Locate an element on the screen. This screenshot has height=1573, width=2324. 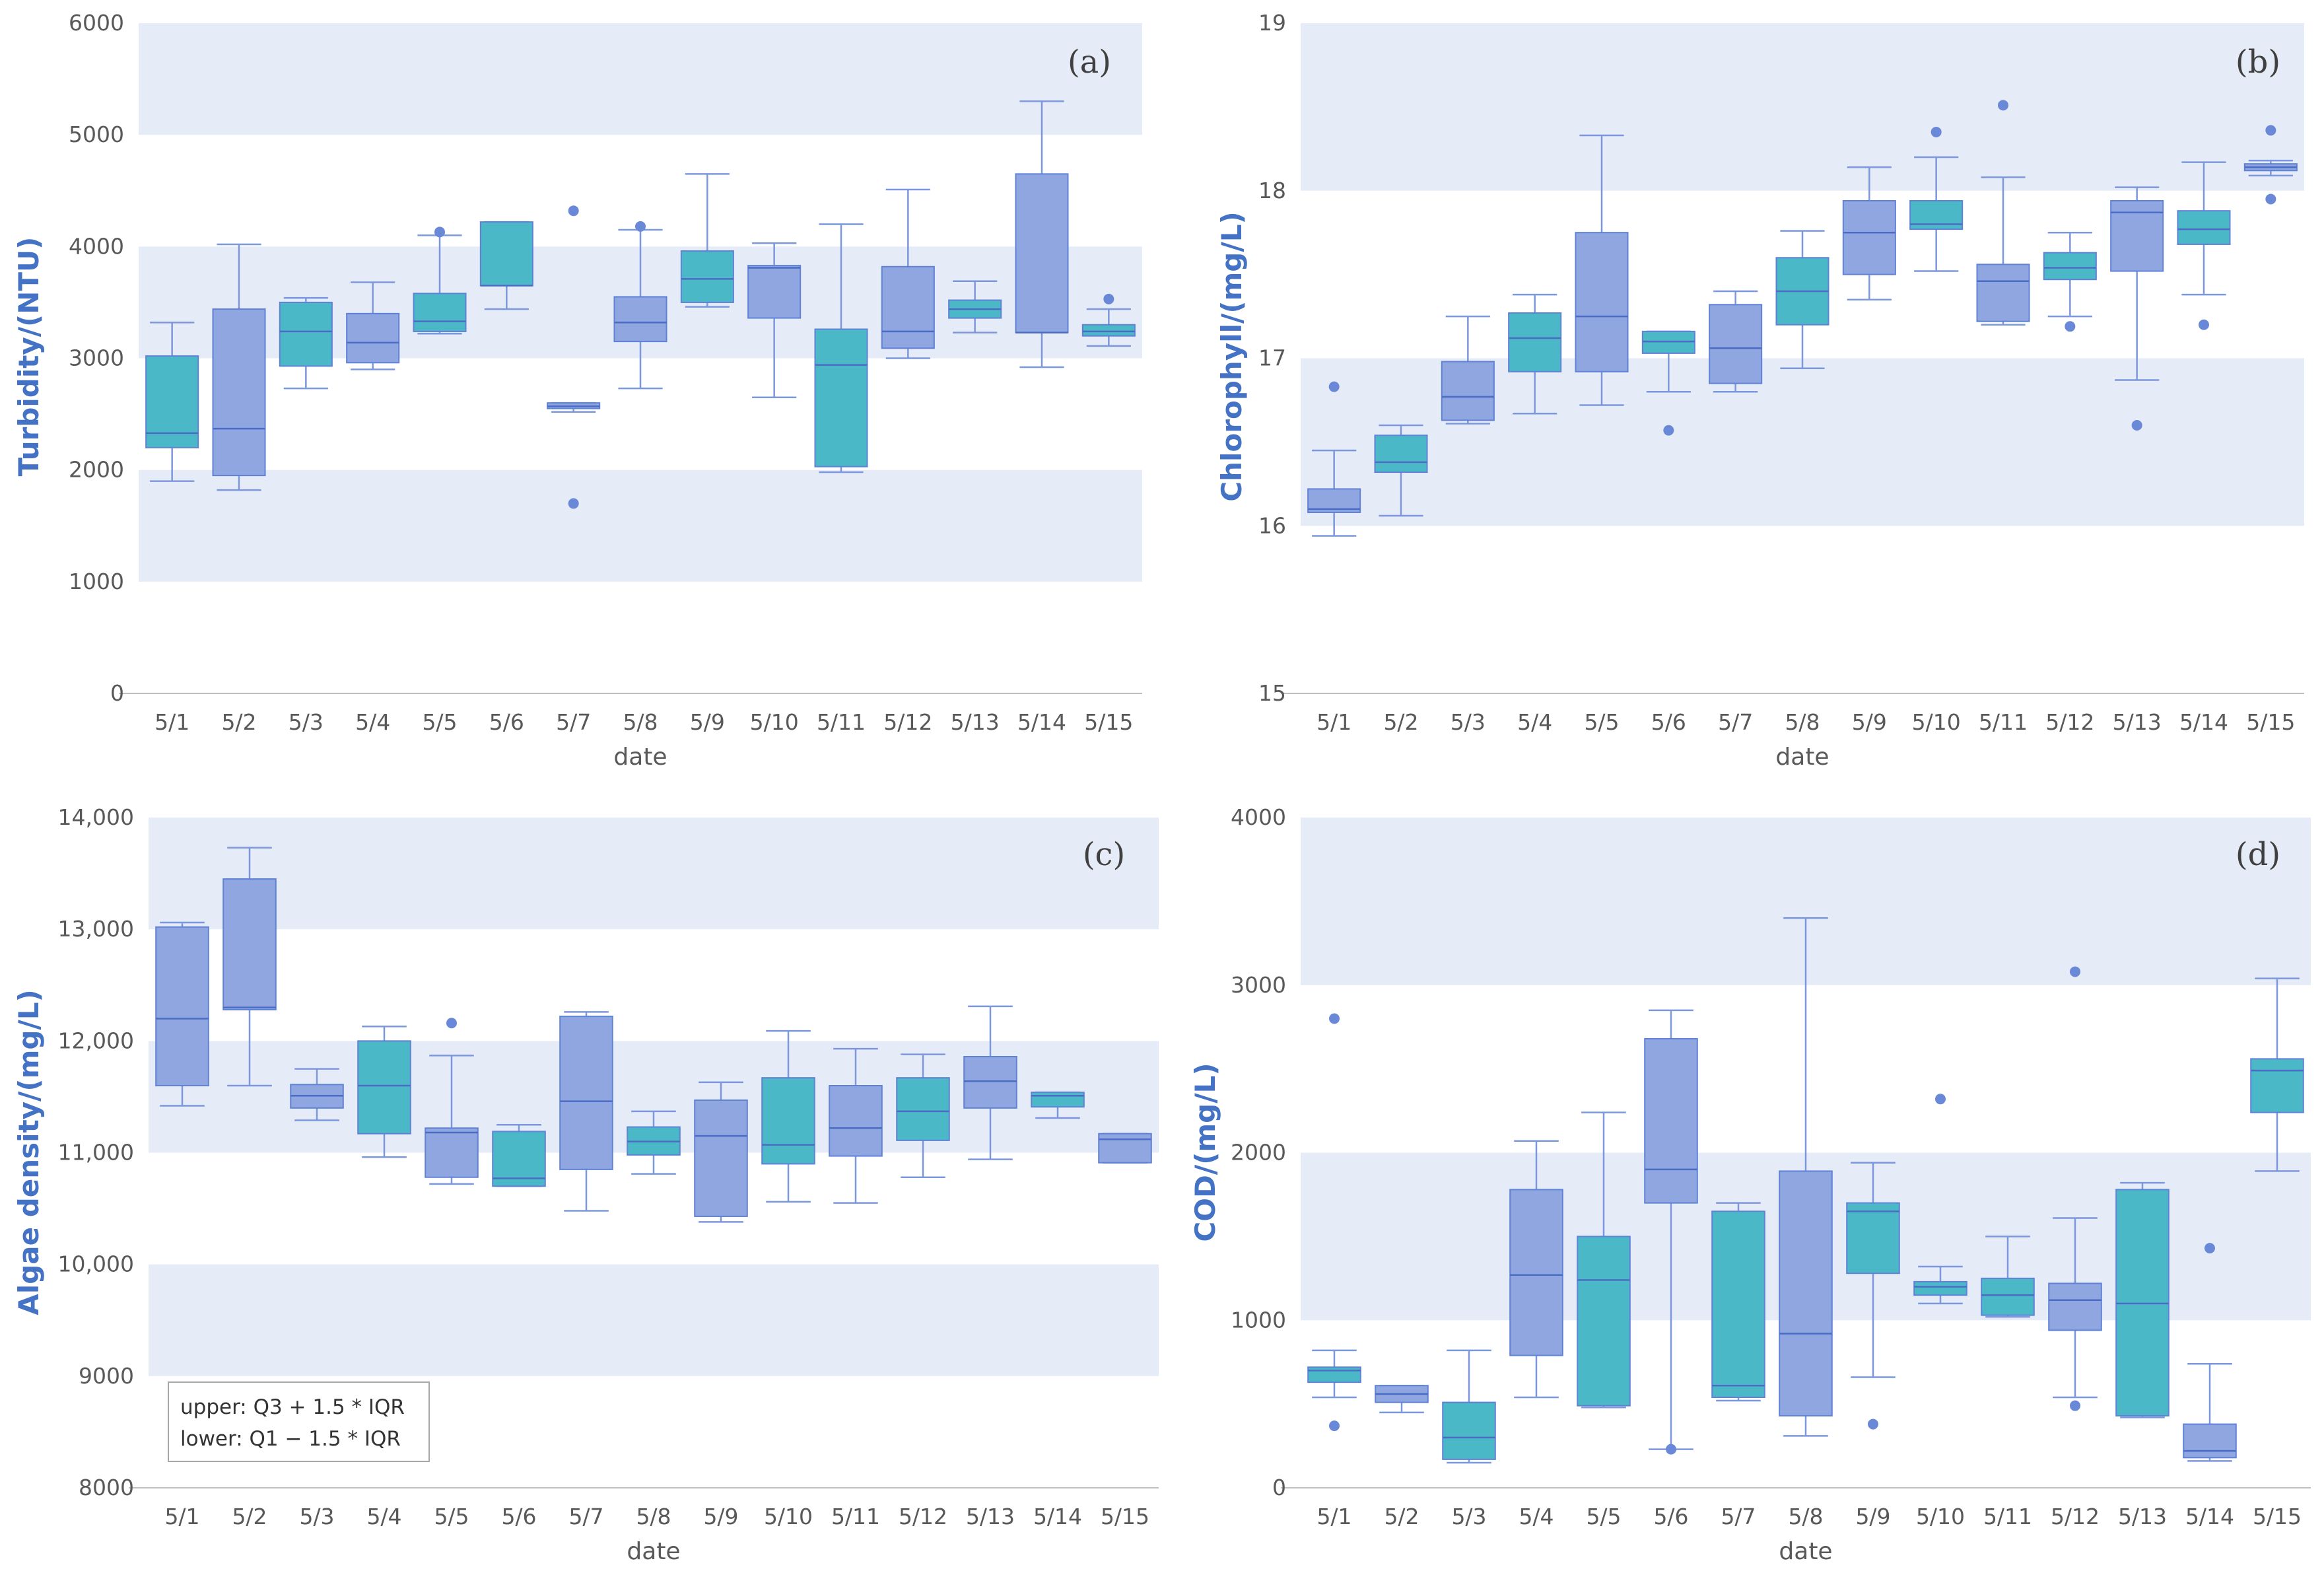
y-tick-label: 12,000 is located at coordinates (96, 1040).